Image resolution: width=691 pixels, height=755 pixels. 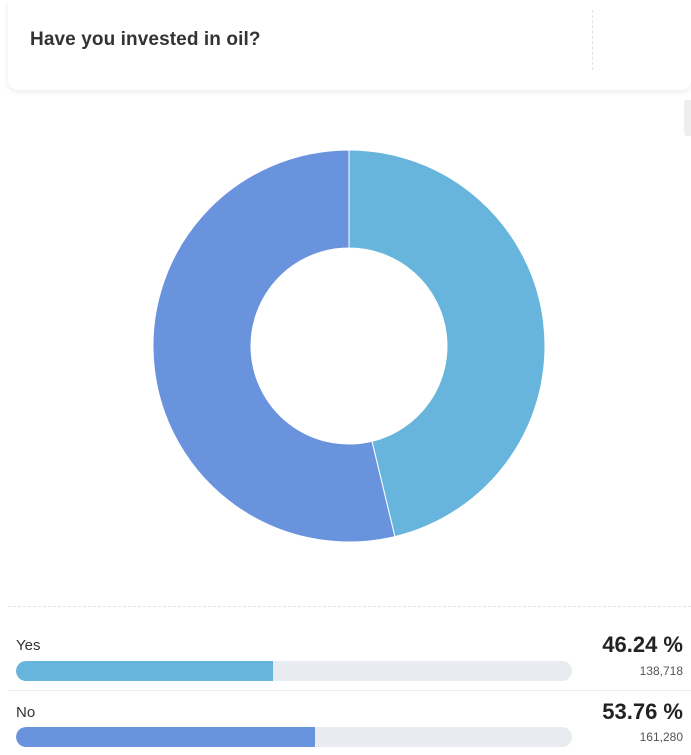 I want to click on option-percent-no: 53.76 %, so click(x=642, y=711).